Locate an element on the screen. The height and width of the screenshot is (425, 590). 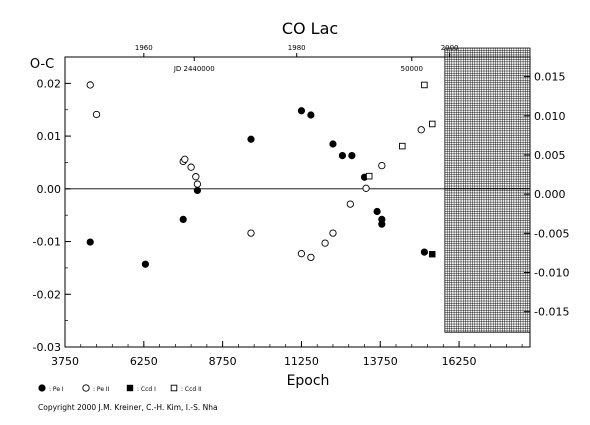
top-year-label: 2000 is located at coordinates (450, 48).